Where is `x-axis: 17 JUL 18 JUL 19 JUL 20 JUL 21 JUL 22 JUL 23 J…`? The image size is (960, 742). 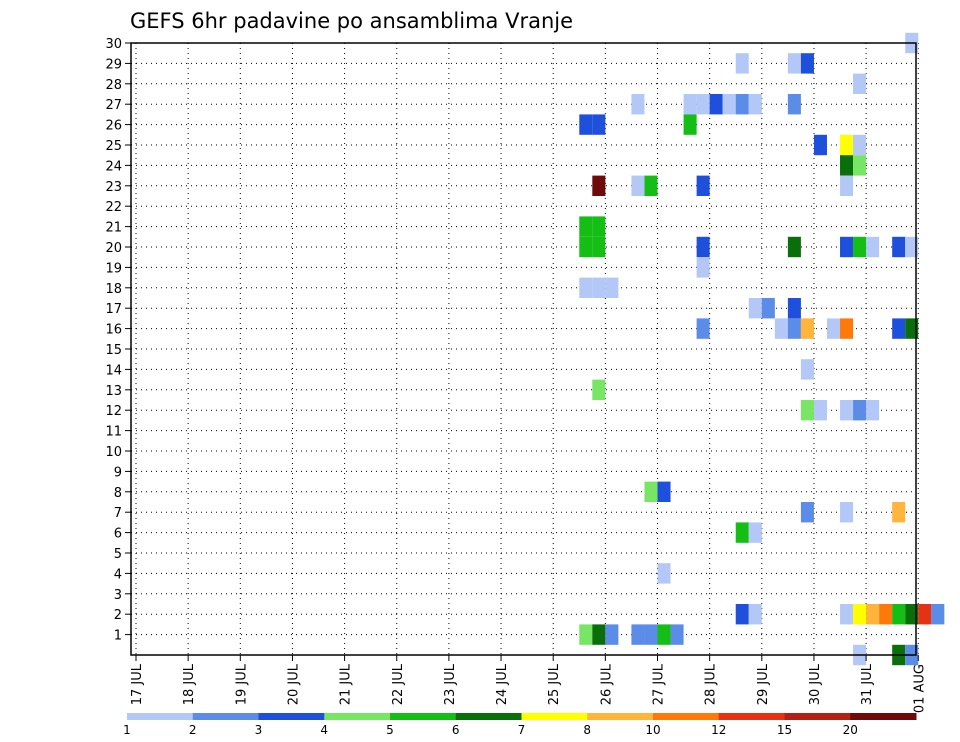 x-axis: 17 JUL 18 JUL 19 JUL 20 JUL 21 JUL 22 JUL 23 J… is located at coordinates (528, 684).